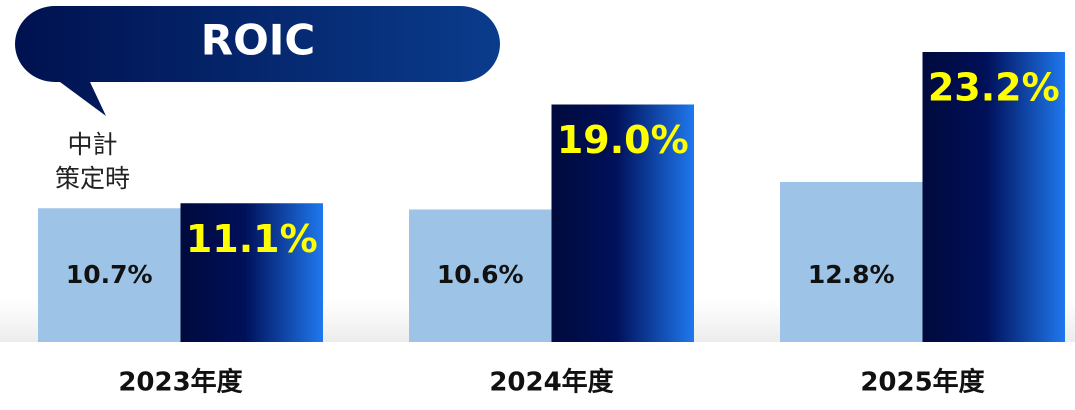  Describe the element at coordinates (551, 382) in the screenshot. I see `x-tick-label: 2024年度` at that location.